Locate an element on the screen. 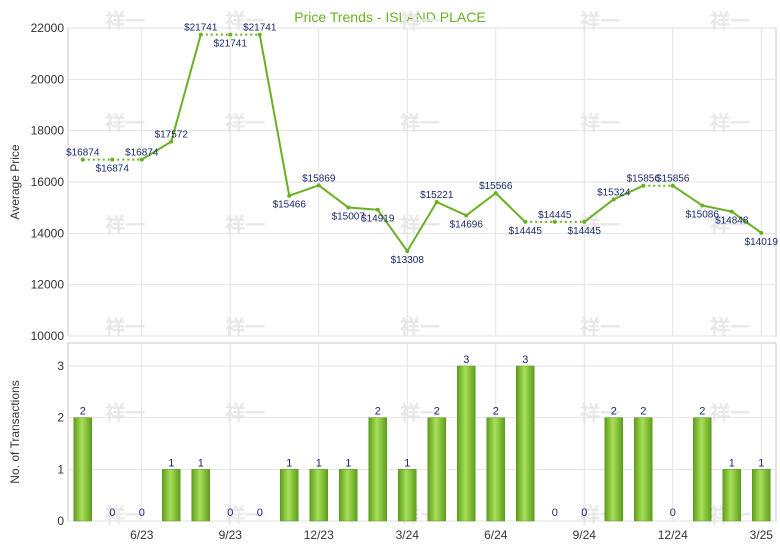  chart-title: Price Trends - ISLAND PLACE is located at coordinates (389, 17).